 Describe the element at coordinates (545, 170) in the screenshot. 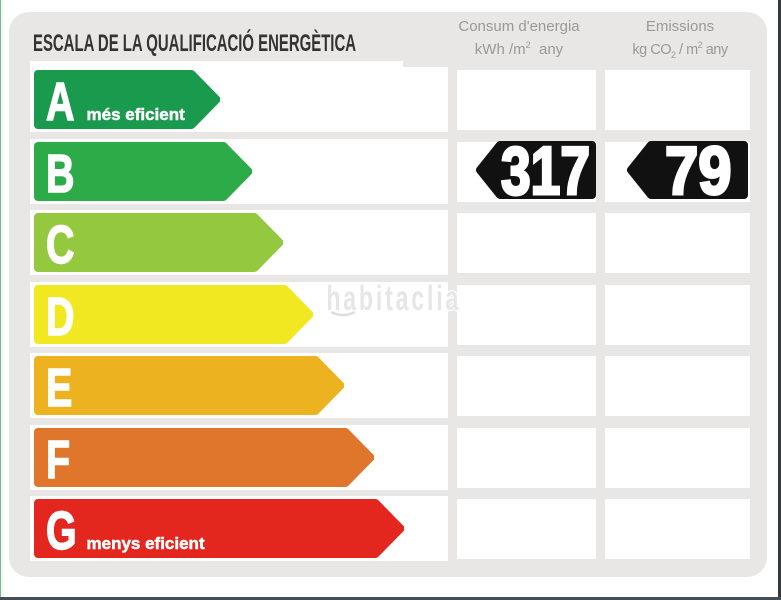

I see `svg-text: 317` at that location.